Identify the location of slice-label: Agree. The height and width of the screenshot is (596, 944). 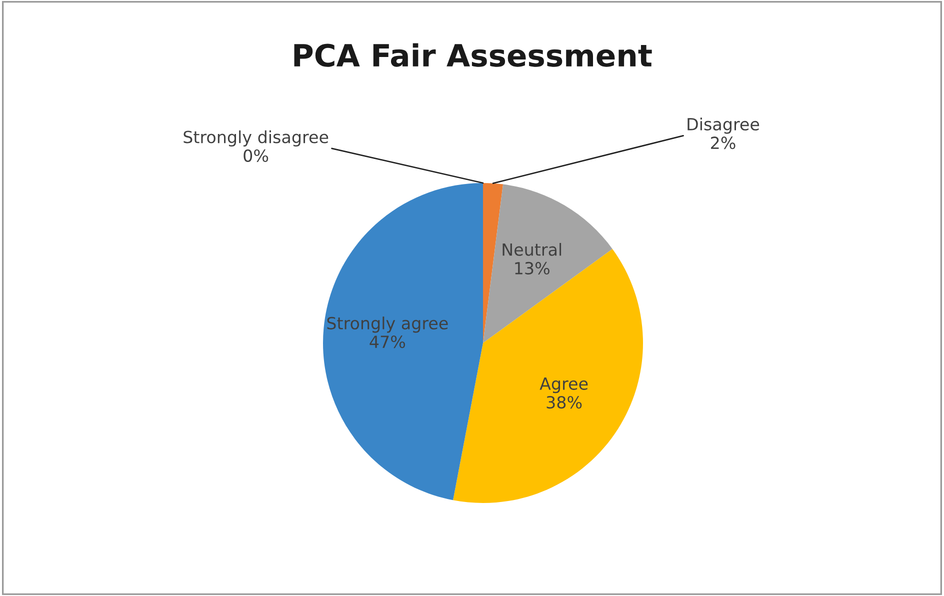
(564, 386).